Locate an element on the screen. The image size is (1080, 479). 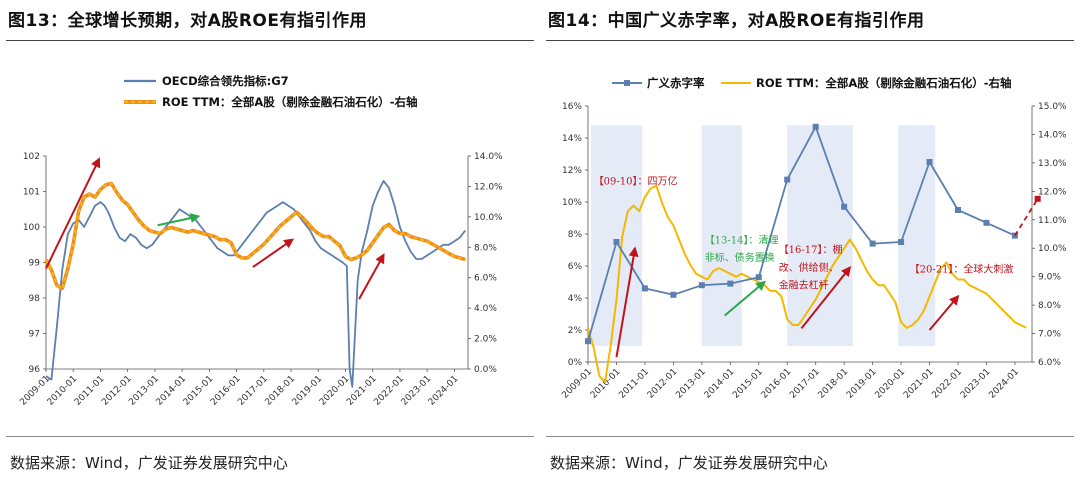
left-tick-label: 97 is located at coordinates (34, 335).